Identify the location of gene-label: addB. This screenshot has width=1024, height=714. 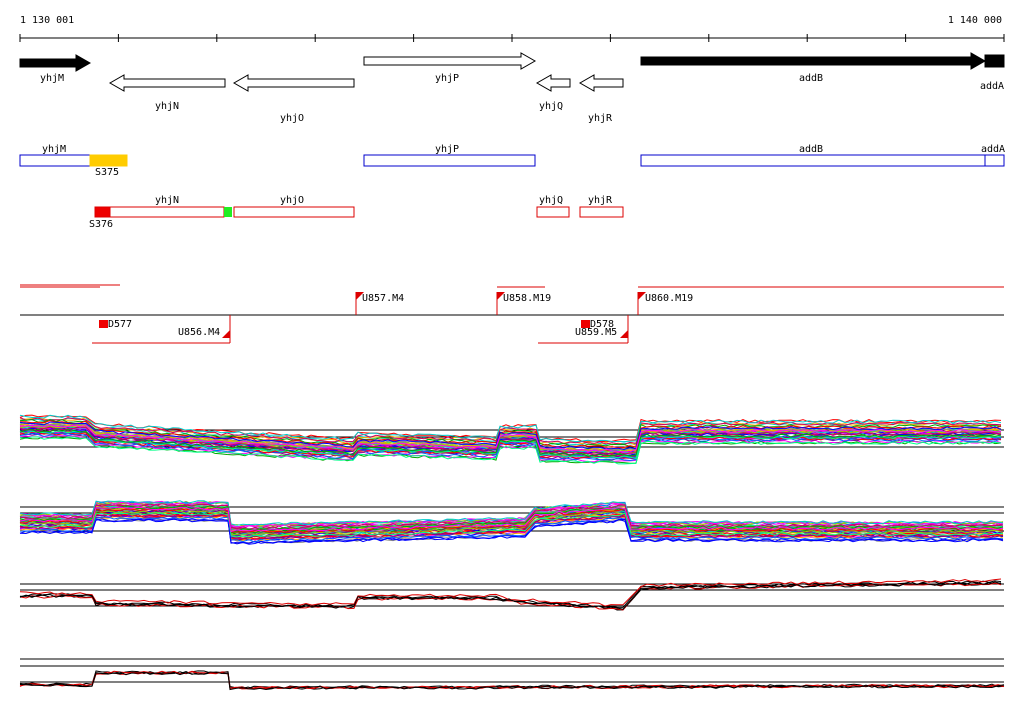
(811, 78).